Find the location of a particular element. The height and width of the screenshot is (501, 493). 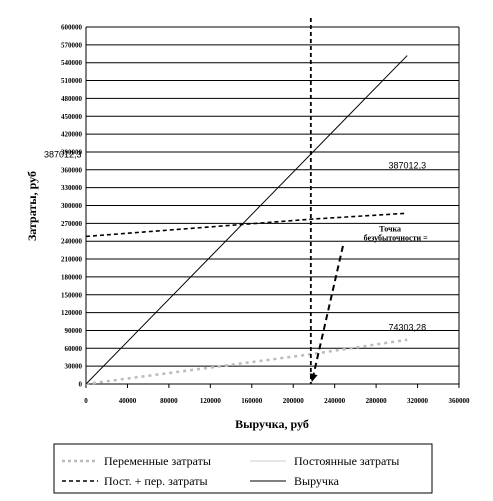

x-axis-title: Выручка, руб is located at coordinates (272, 424).